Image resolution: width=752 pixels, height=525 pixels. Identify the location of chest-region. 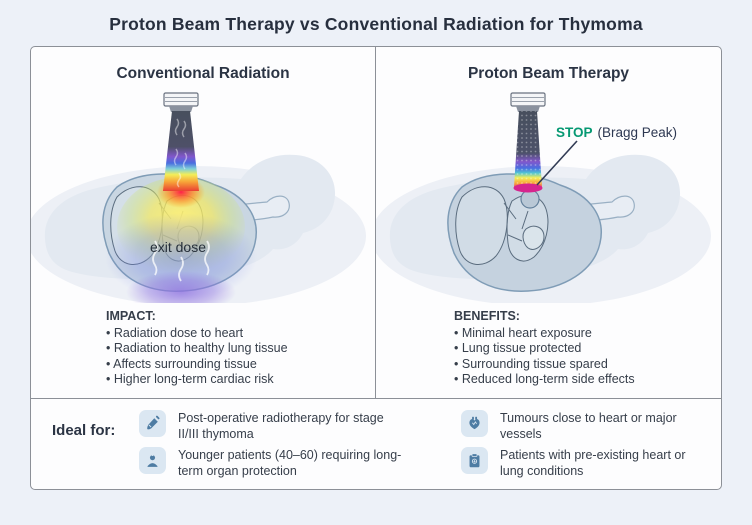
(524, 232).